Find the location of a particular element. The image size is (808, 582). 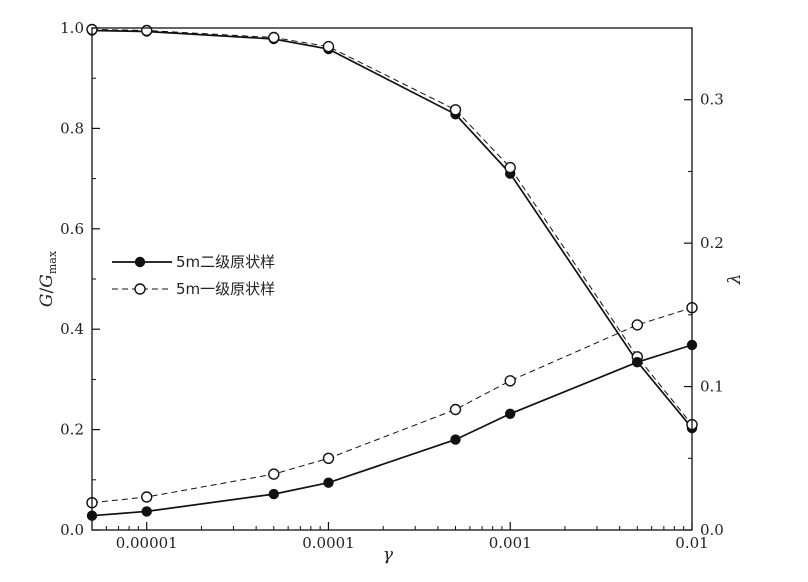

x-axis-label: γ is located at coordinates (388, 555).